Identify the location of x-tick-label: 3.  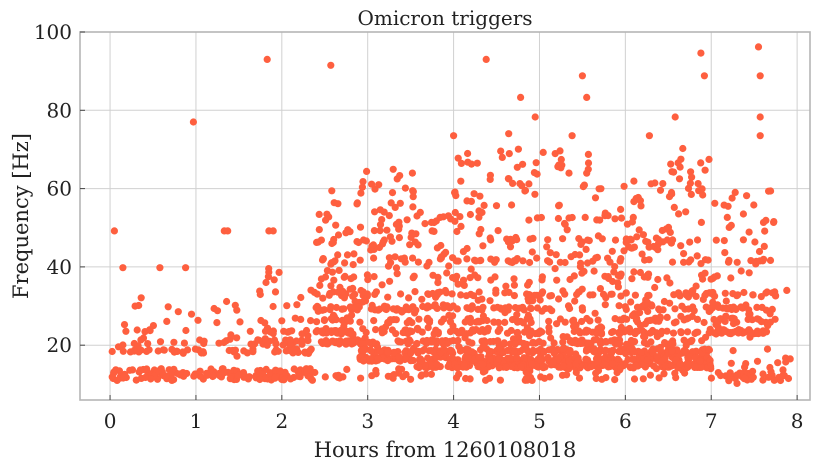
(367, 421).